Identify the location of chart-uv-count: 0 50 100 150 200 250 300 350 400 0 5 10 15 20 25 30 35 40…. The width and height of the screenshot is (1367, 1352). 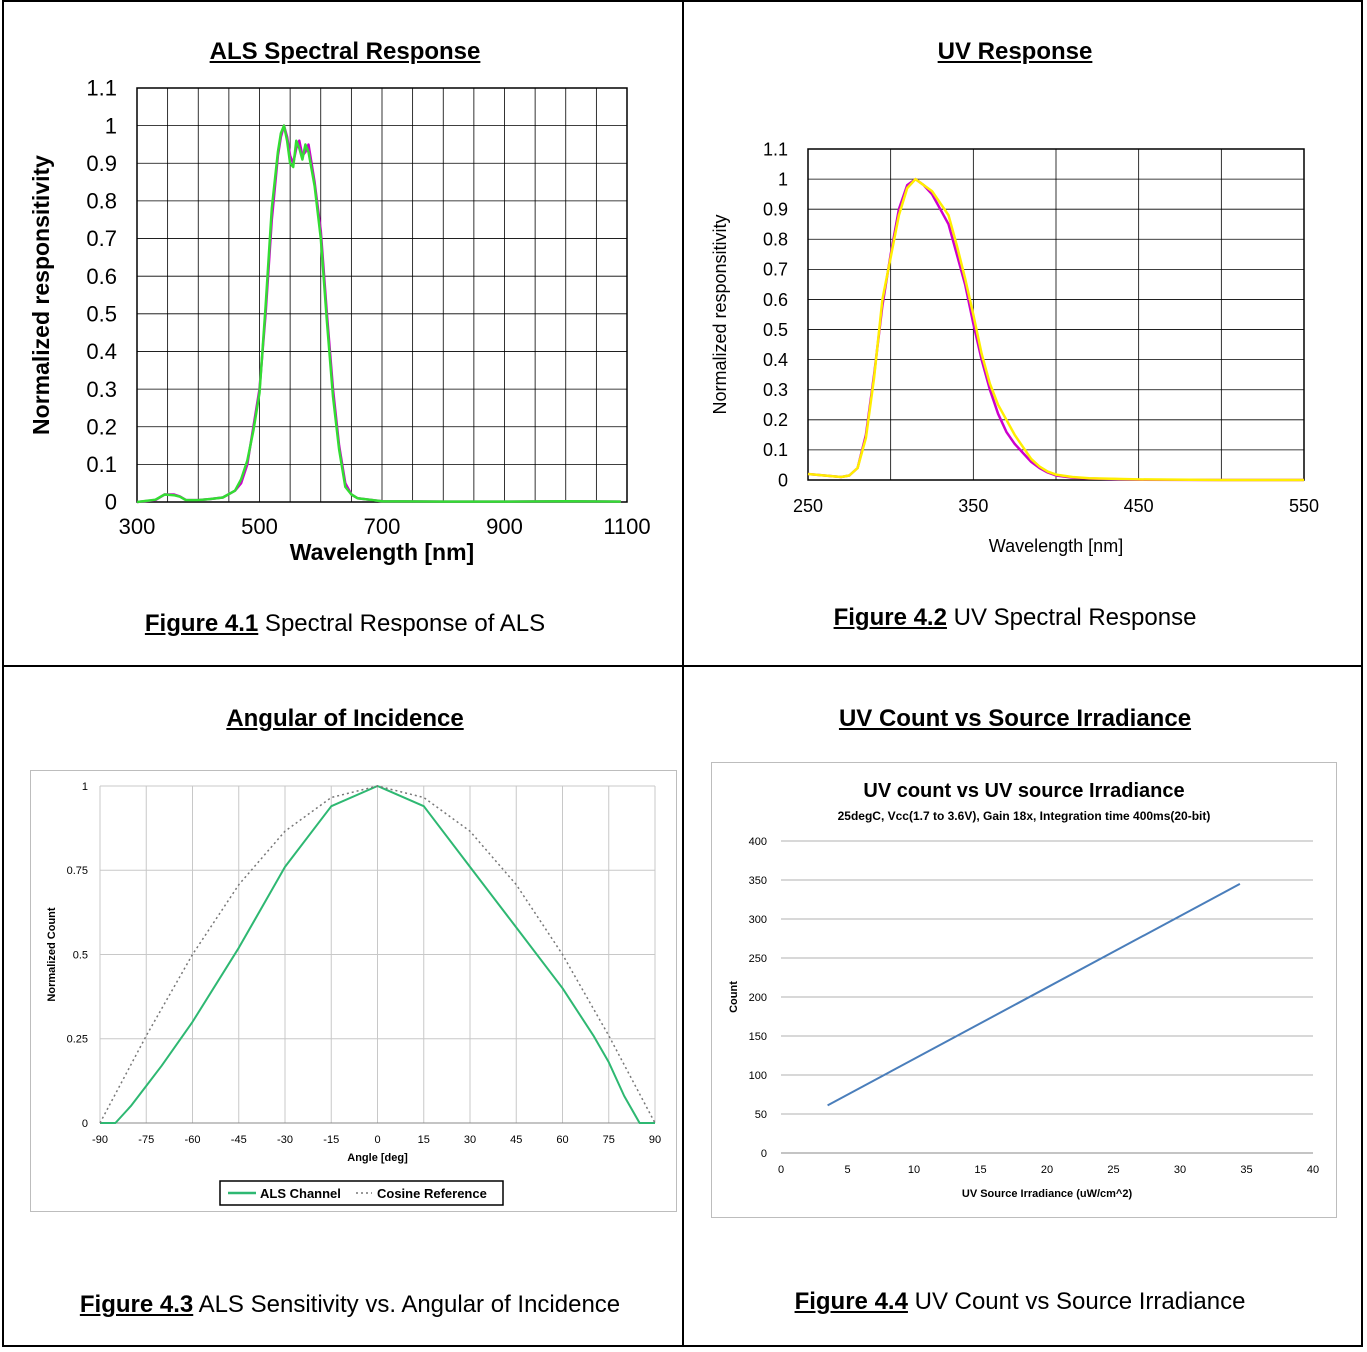
(1023, 990).